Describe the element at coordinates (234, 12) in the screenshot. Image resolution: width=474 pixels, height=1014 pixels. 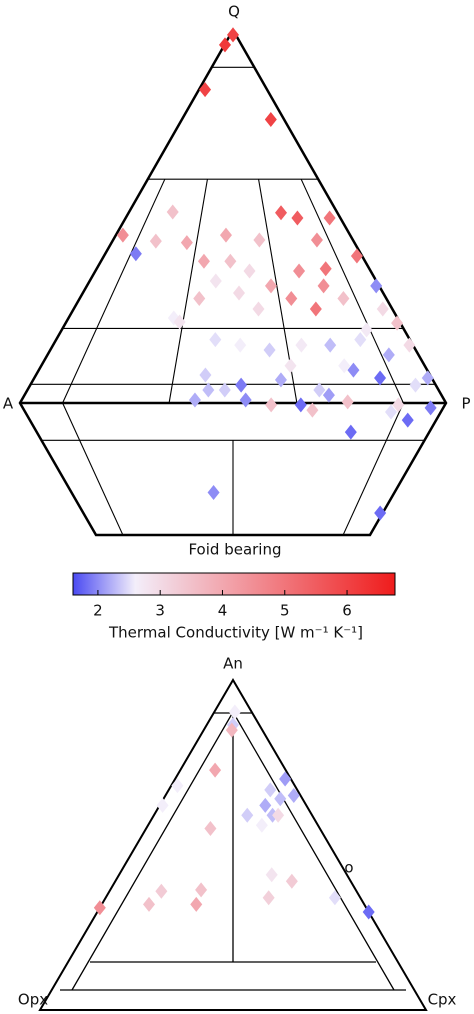
I see `apex-label: Q` at that location.